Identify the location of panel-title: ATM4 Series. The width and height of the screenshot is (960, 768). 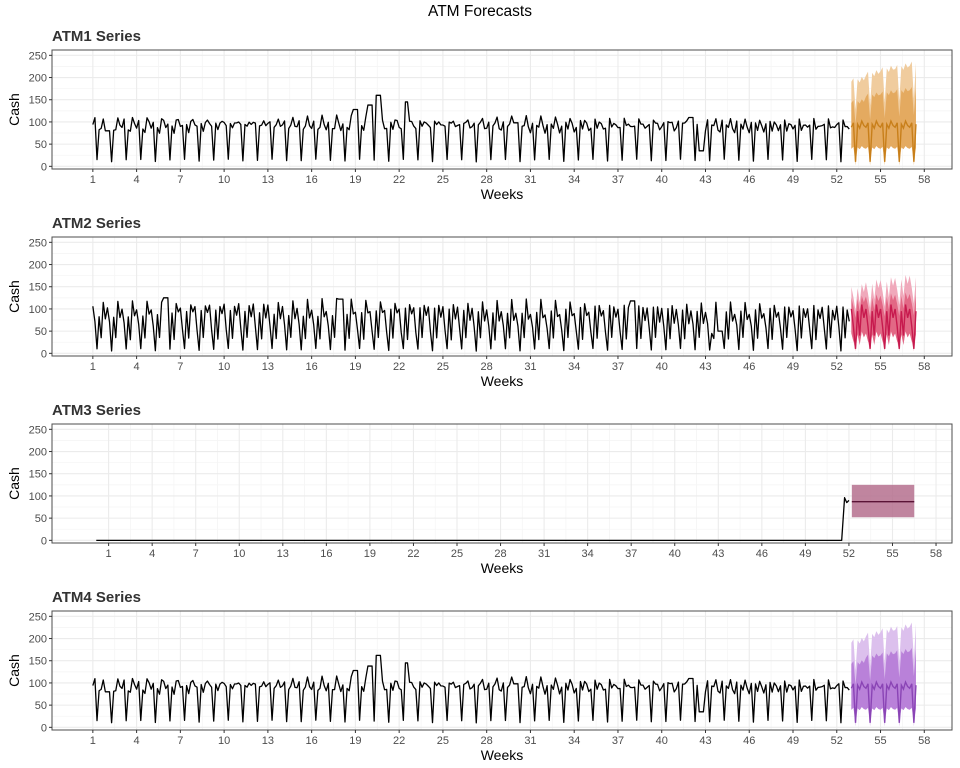
(96, 597).